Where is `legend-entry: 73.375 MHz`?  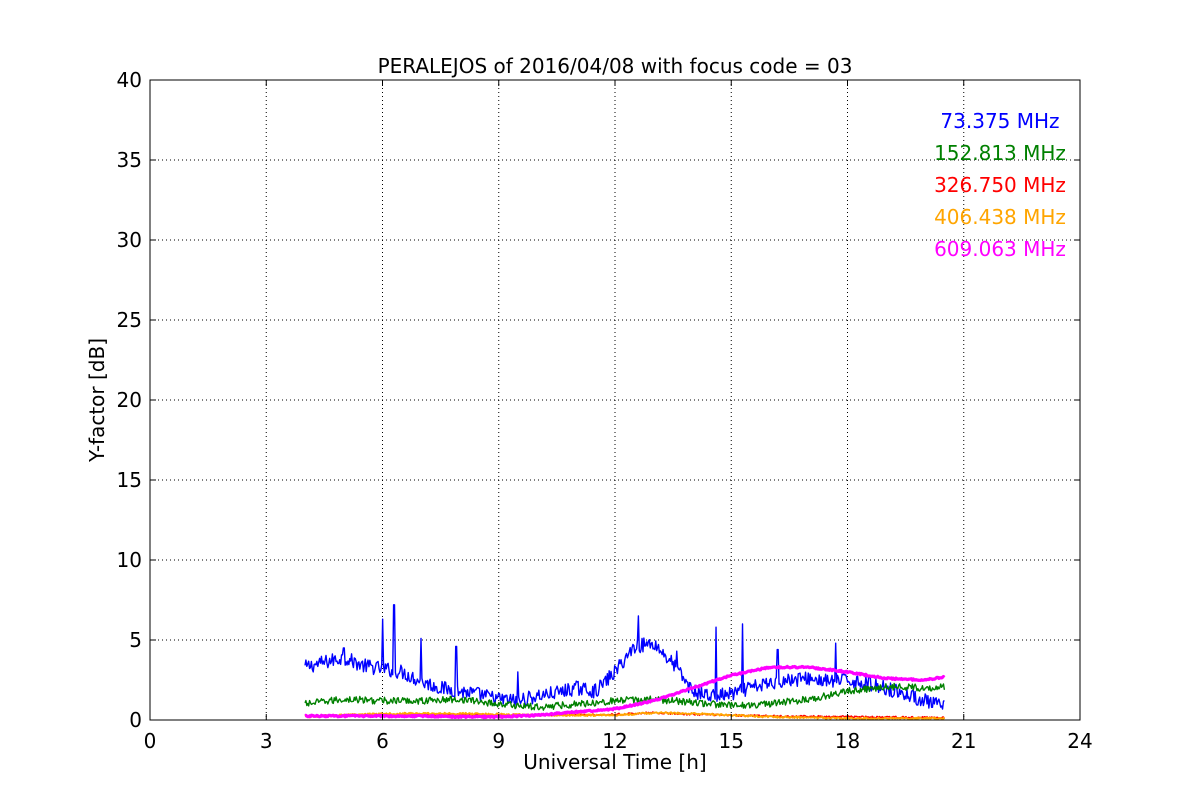
legend-entry: 73.375 MHz is located at coordinates (999, 121).